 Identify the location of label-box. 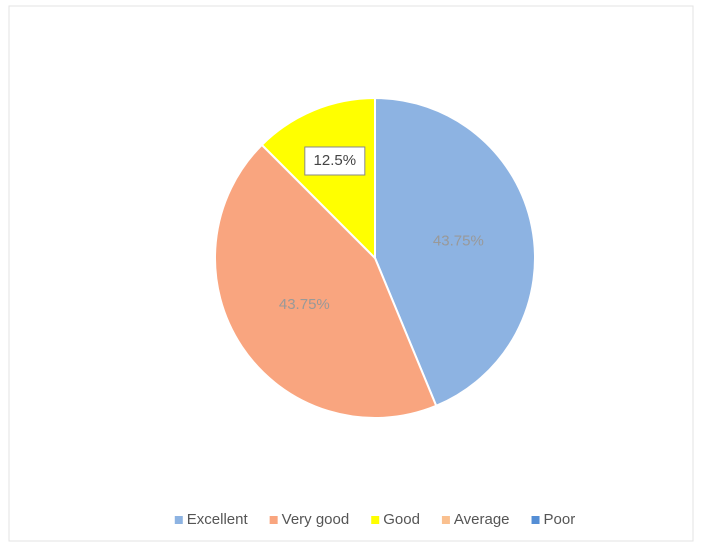
(335, 161).